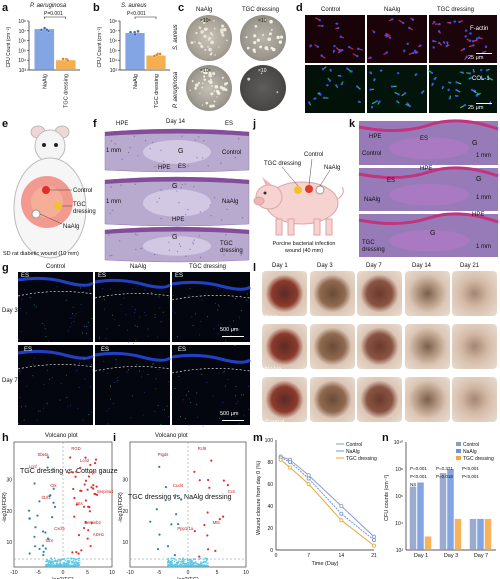  I want to click on h-xtick: 5, so click(87, 573).